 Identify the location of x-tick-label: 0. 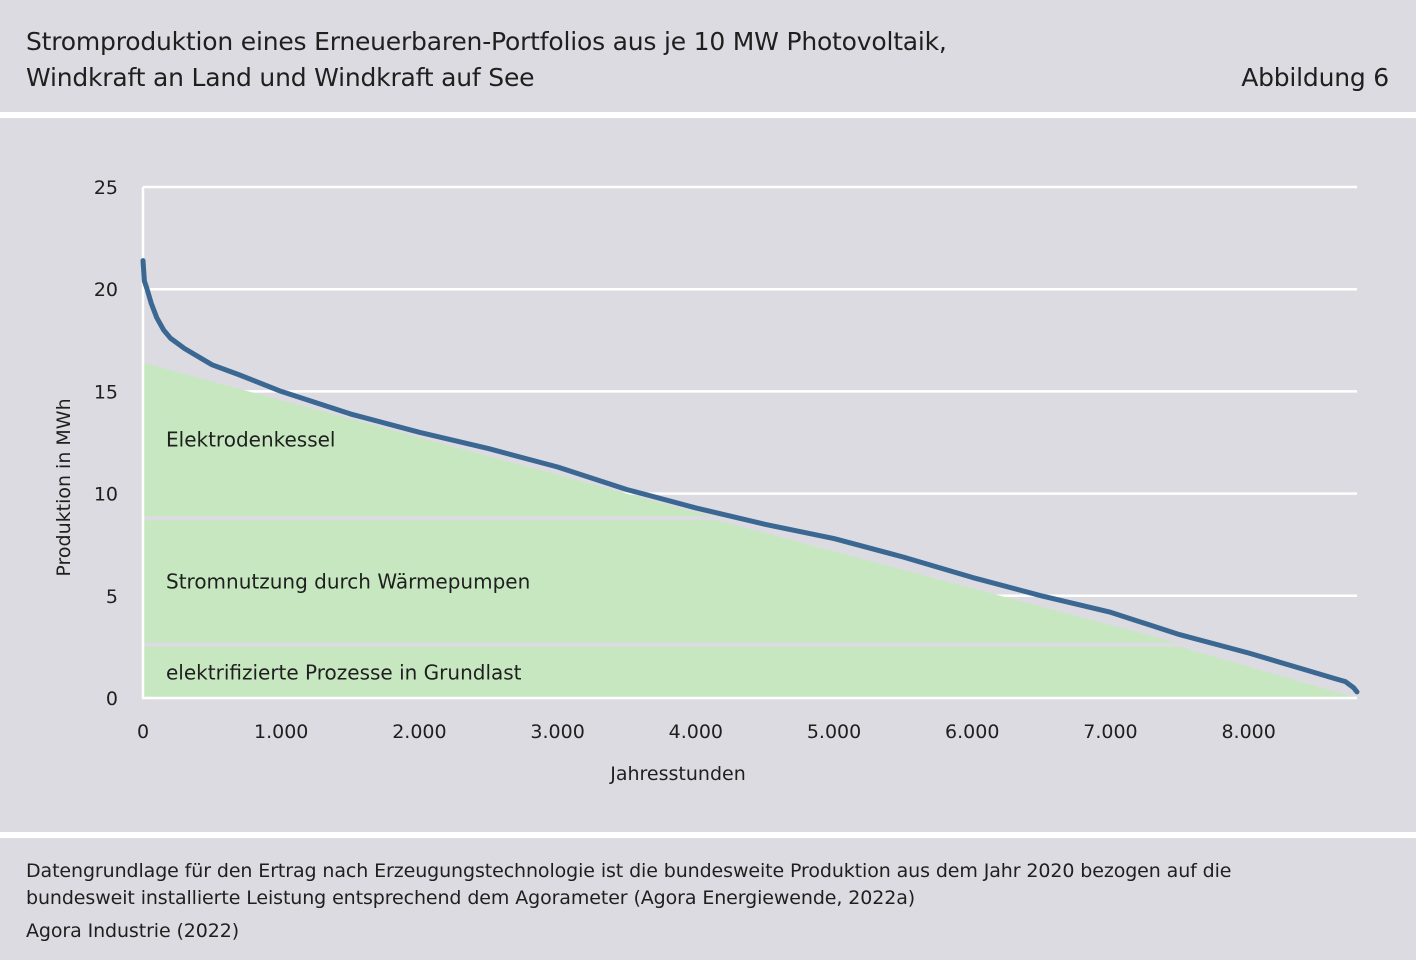
(143, 732).